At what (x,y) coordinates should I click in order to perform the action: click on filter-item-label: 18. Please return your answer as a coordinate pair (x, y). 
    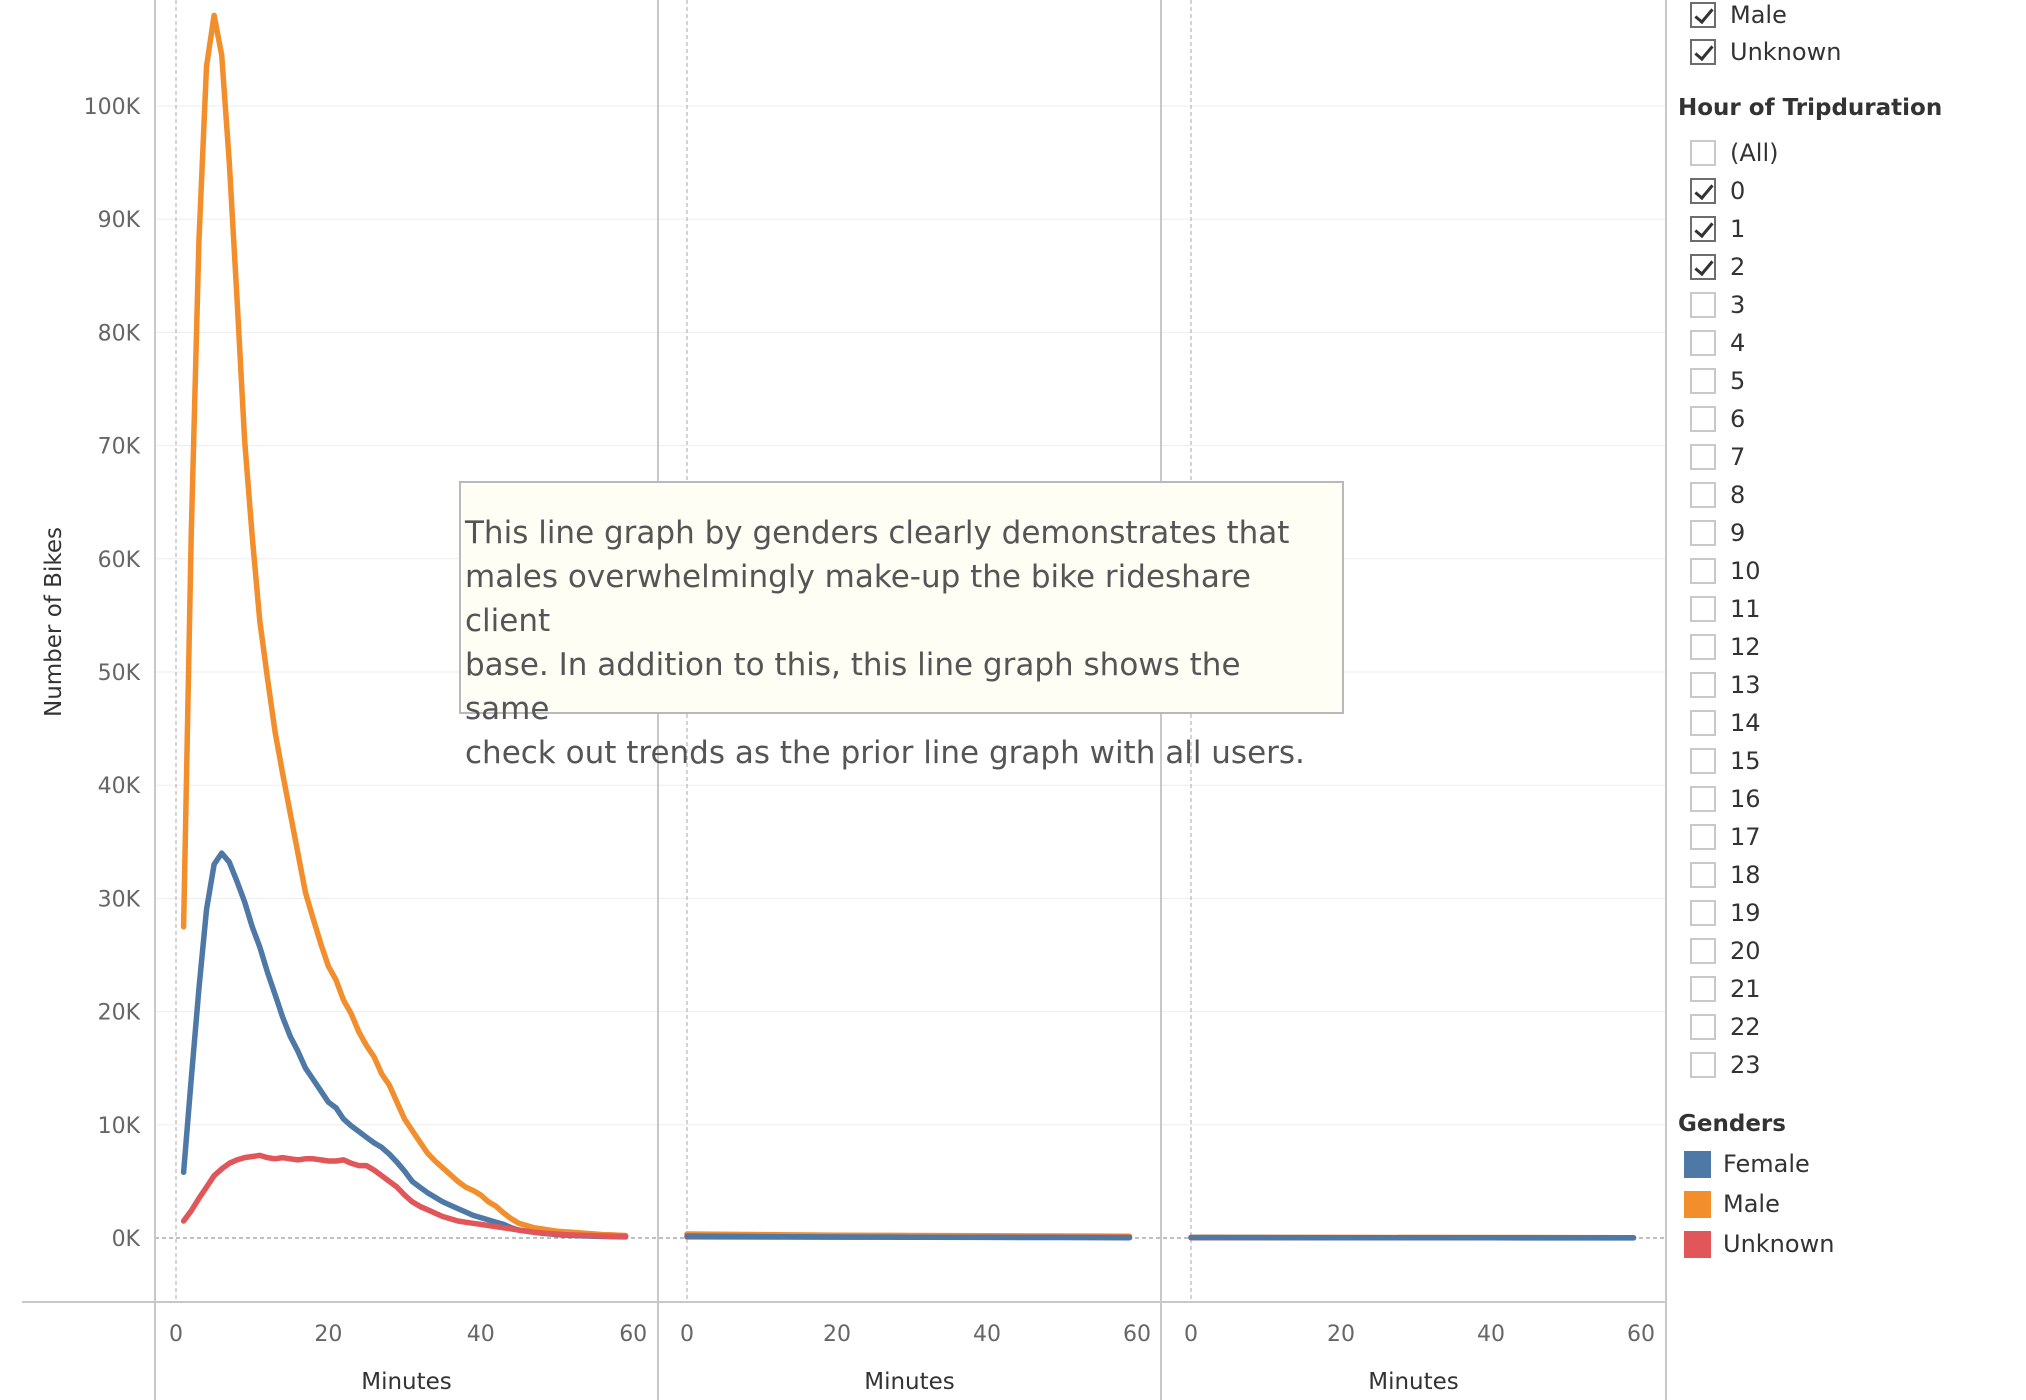
    Looking at the image, I should click on (1745, 875).